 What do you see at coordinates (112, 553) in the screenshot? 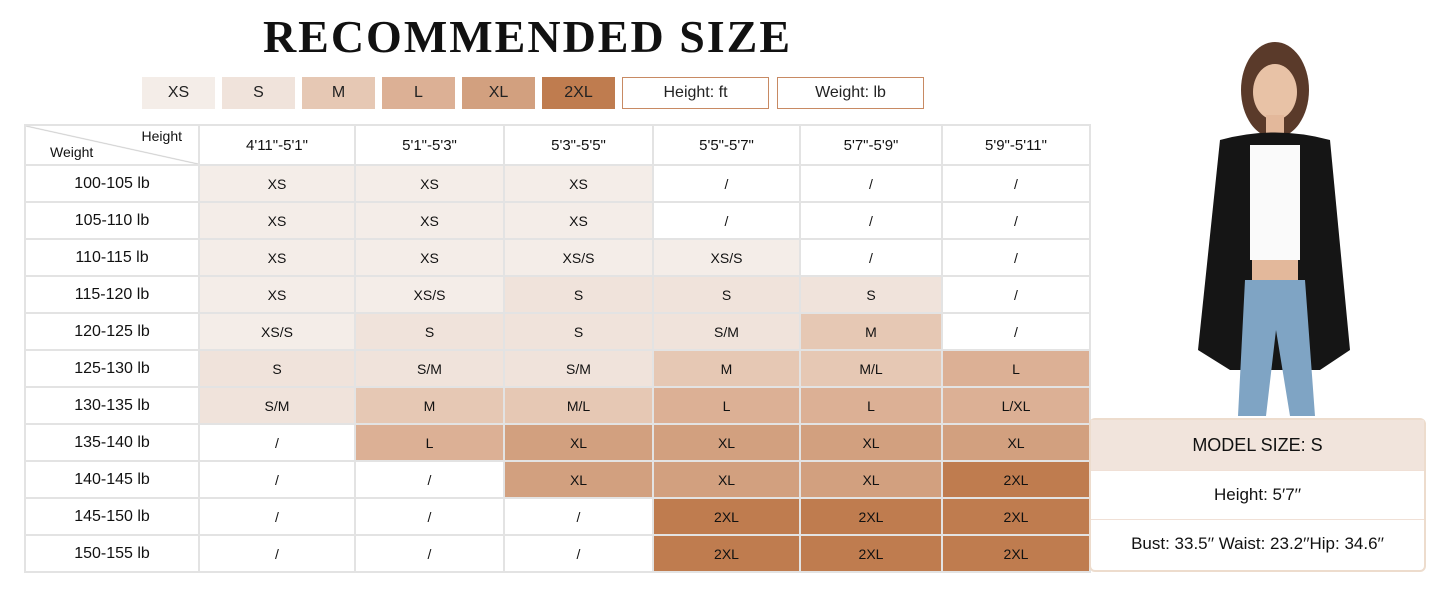
I see `weight-label: 150-155 lb` at bounding box center [112, 553].